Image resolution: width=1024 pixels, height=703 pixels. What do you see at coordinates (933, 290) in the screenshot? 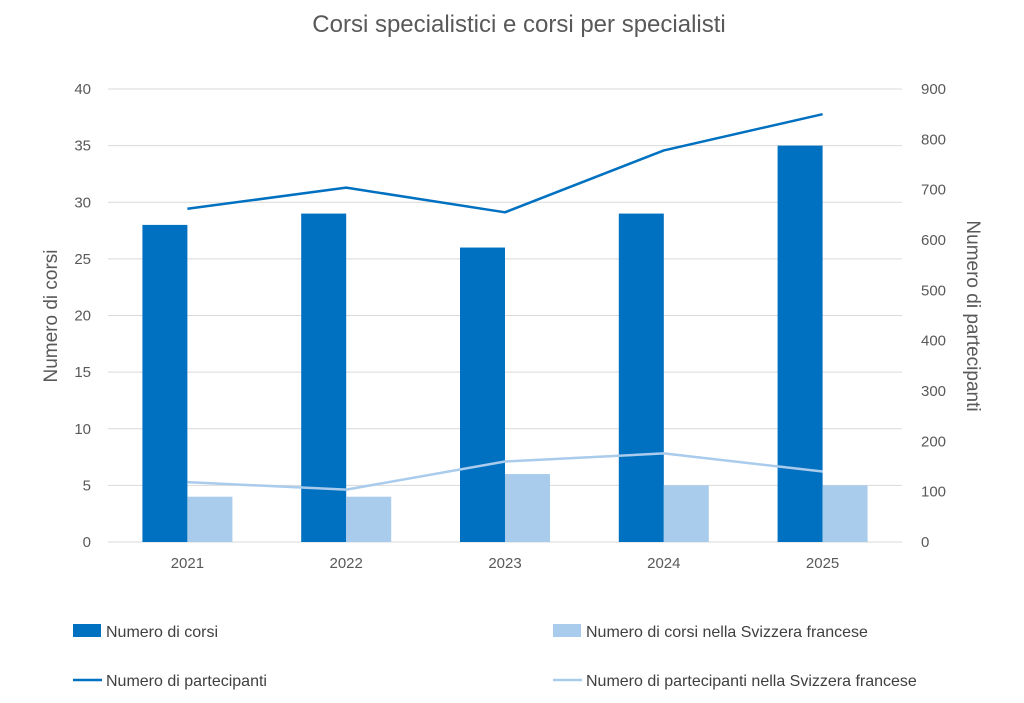
I see `right-tick-label: 500` at bounding box center [933, 290].